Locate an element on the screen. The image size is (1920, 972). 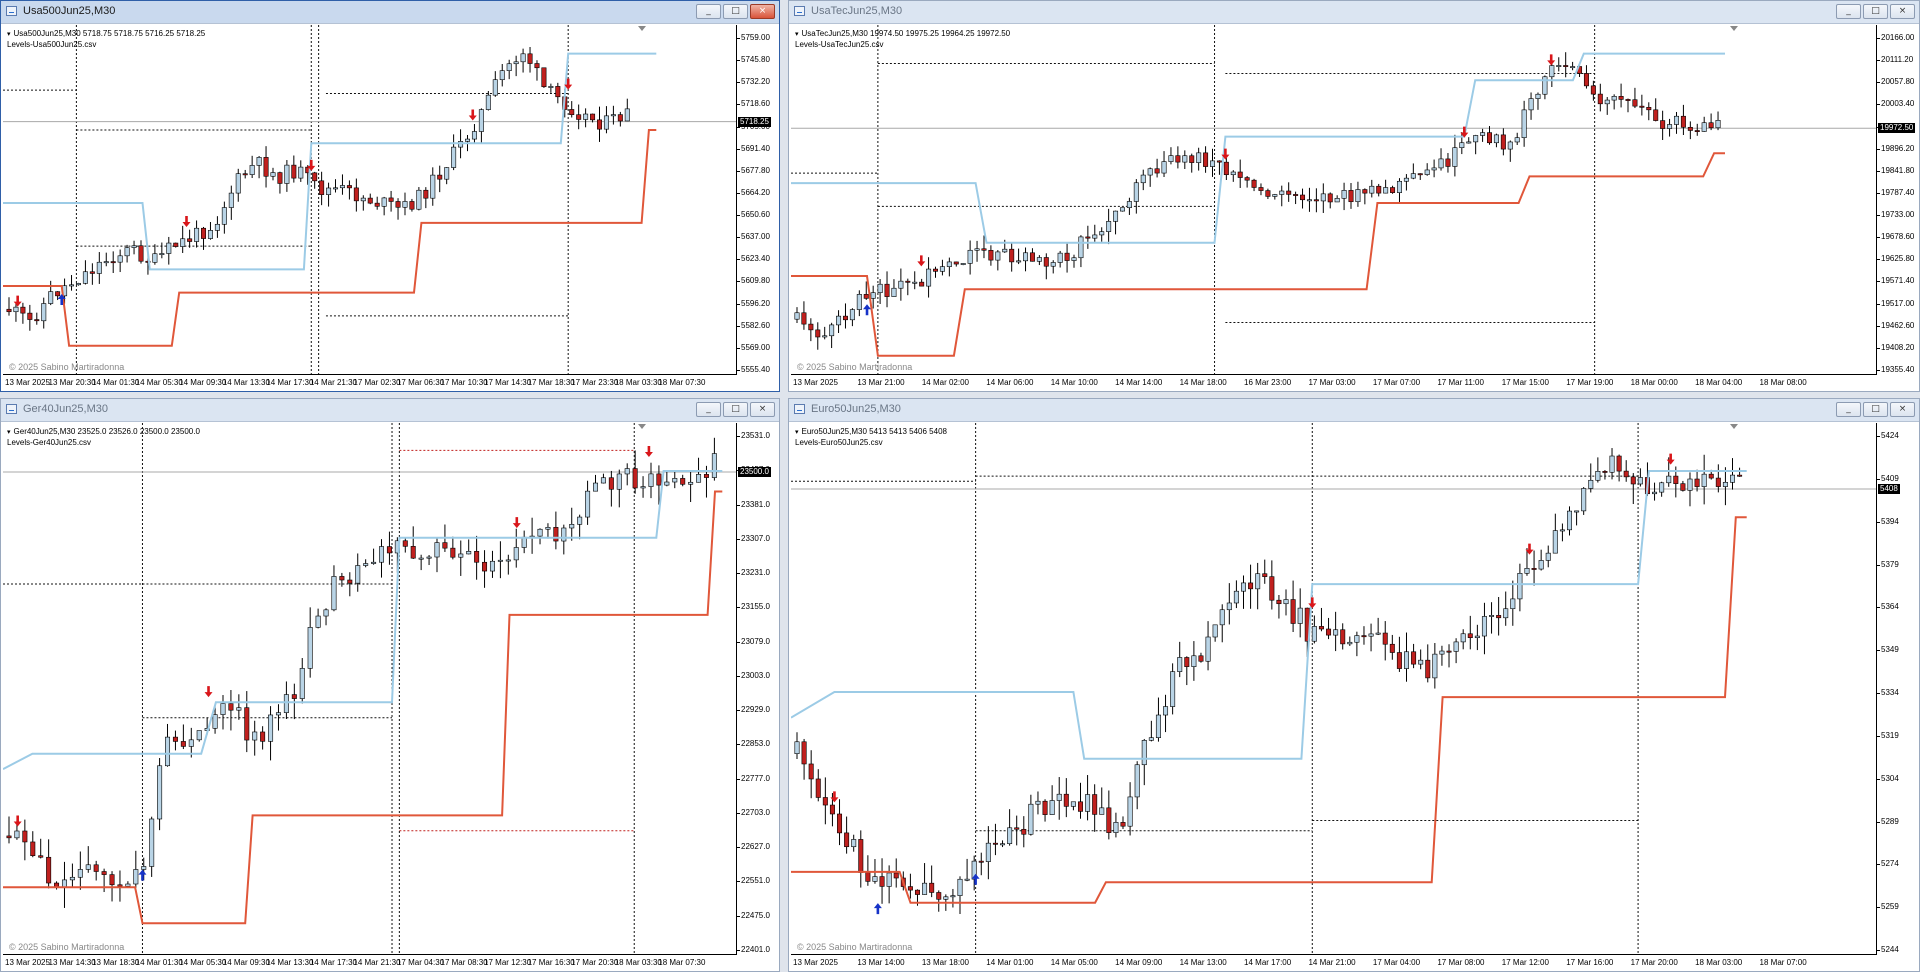
price-tick-label: 22475.0 is located at coordinates (753, 915).